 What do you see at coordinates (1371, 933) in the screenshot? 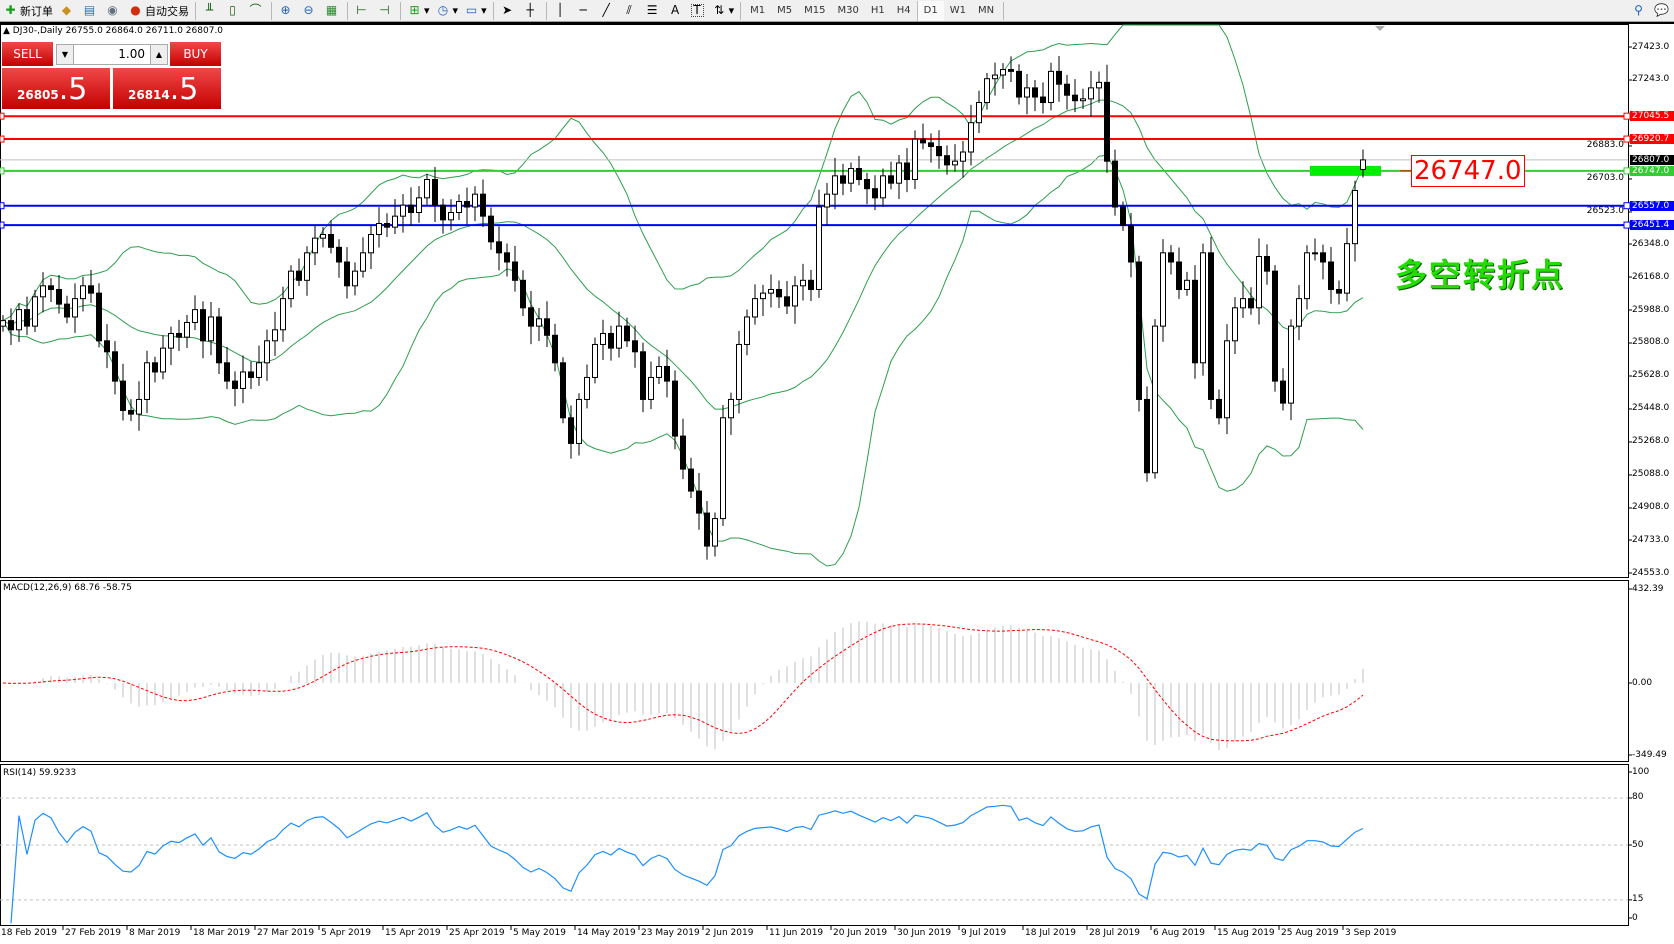
I see `date-label: 3 Sep 2019` at bounding box center [1371, 933].